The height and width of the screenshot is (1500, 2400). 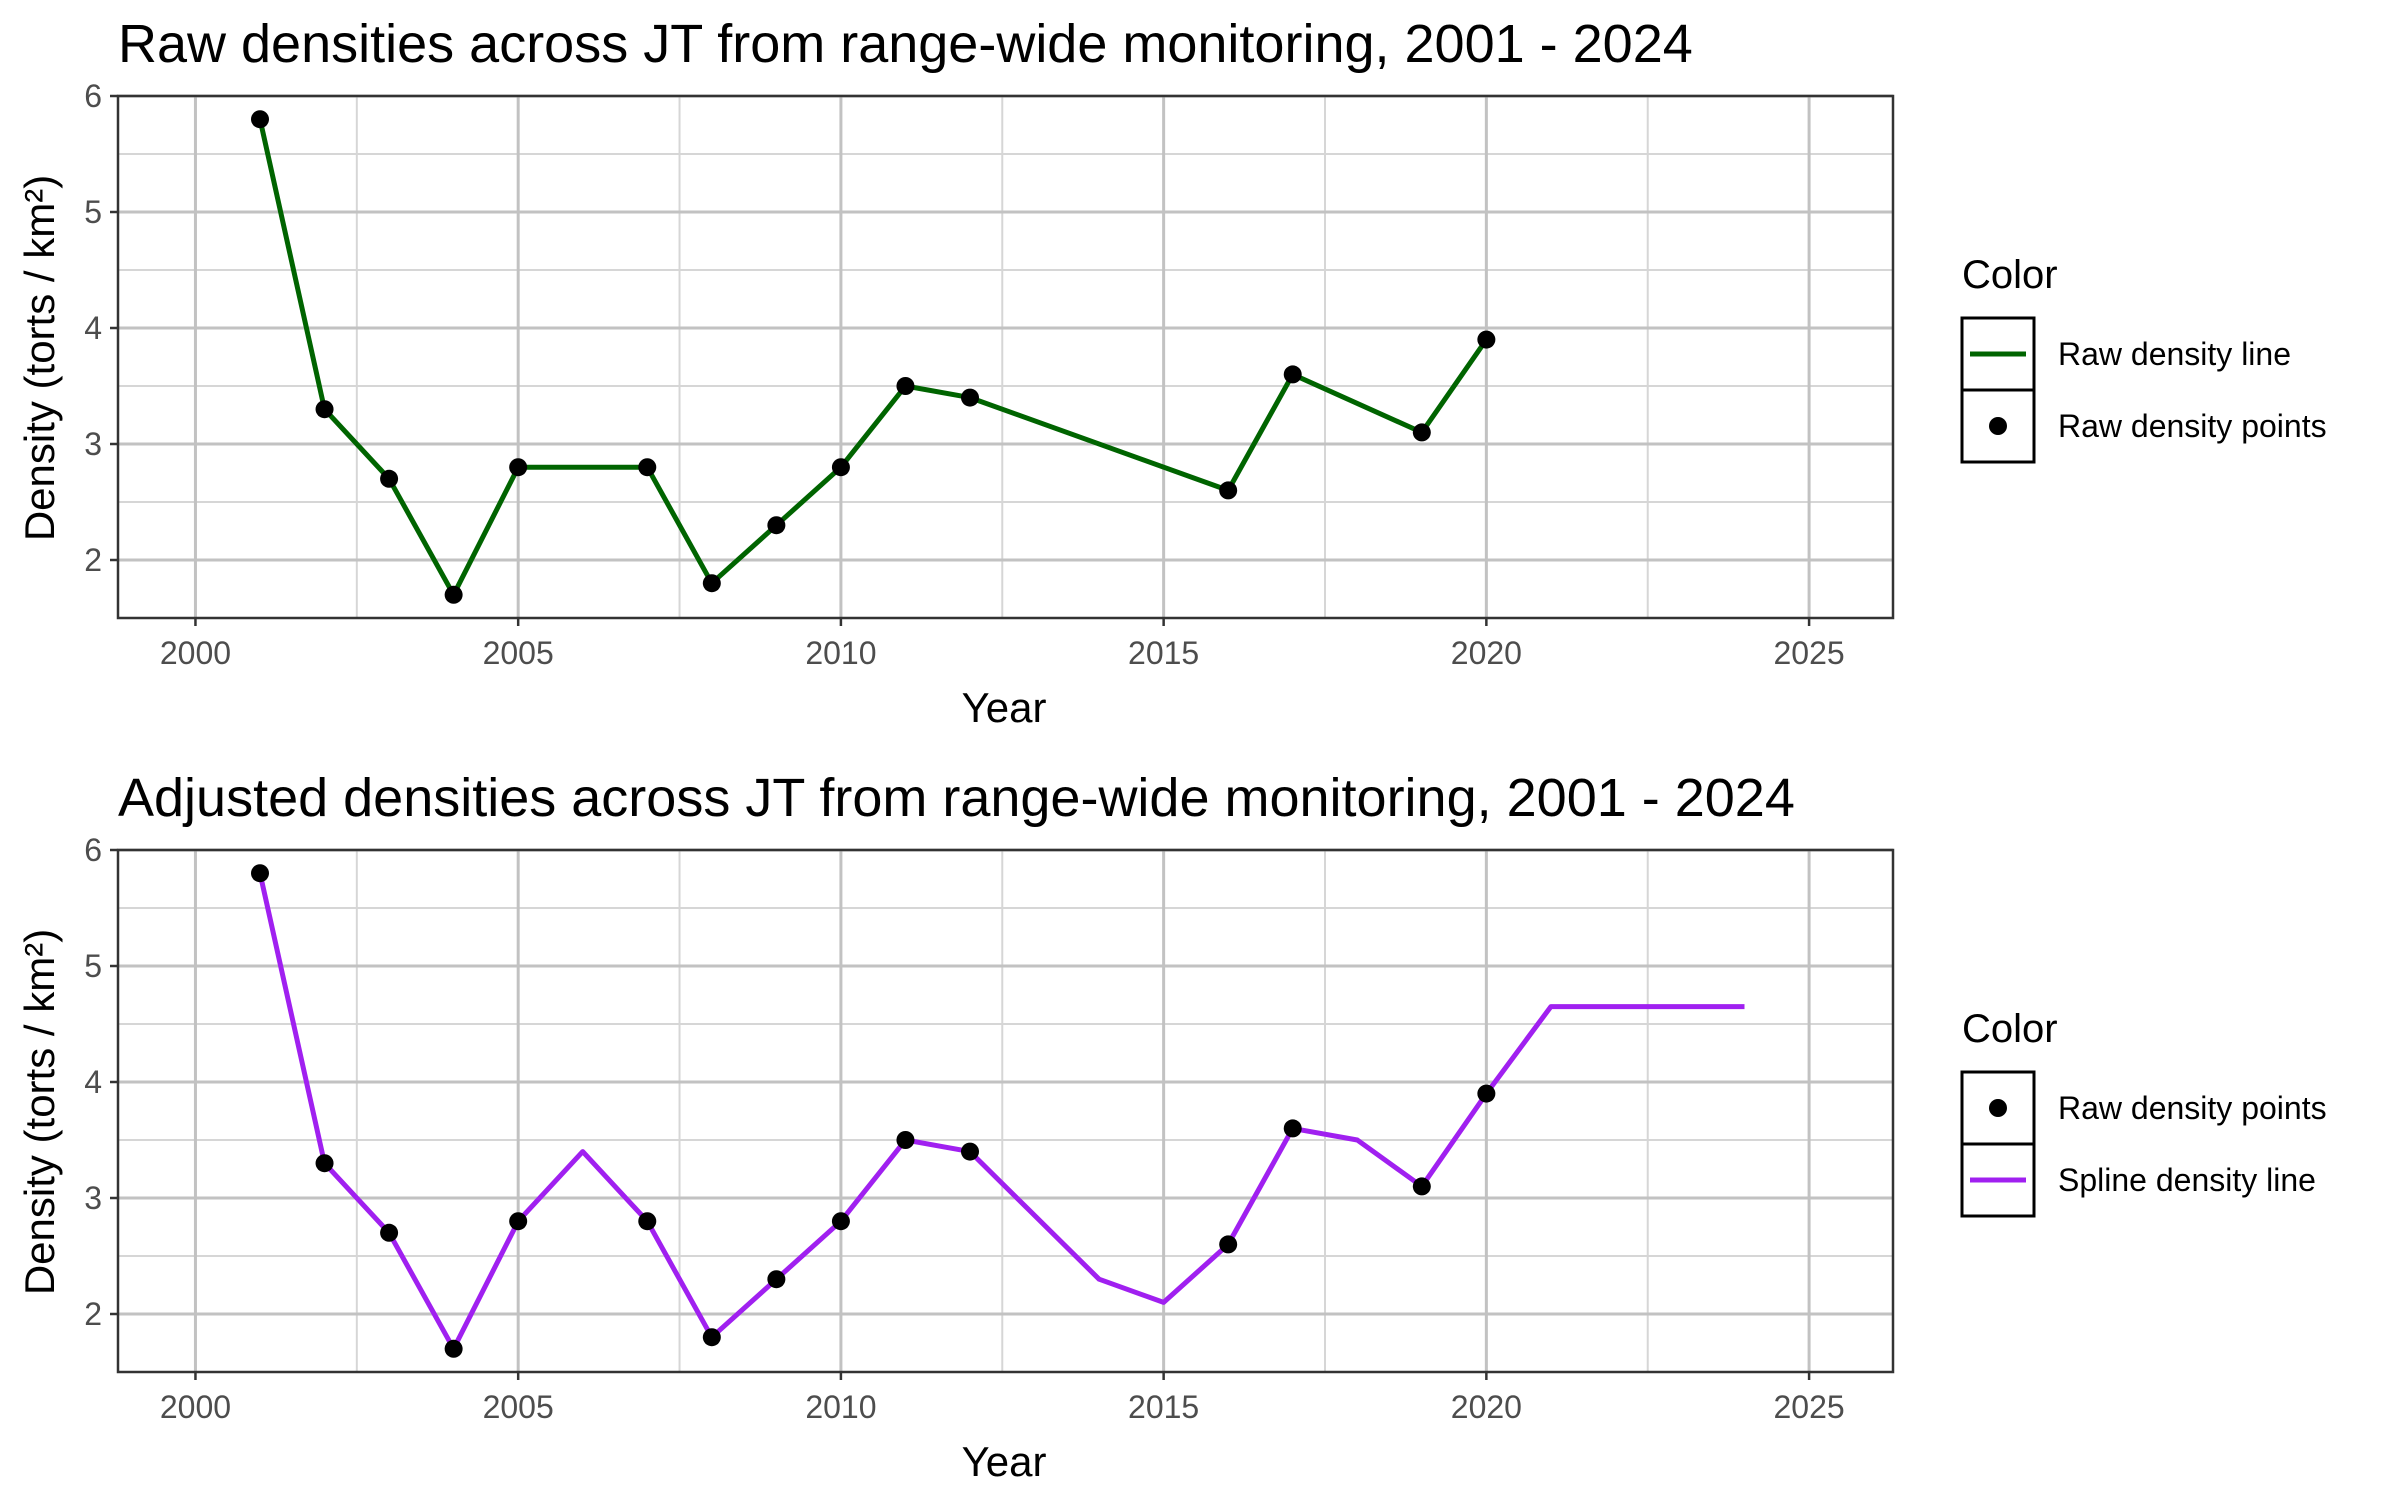 What do you see at coordinates (2174, 354) in the screenshot?
I see `legend-label: Raw density line` at bounding box center [2174, 354].